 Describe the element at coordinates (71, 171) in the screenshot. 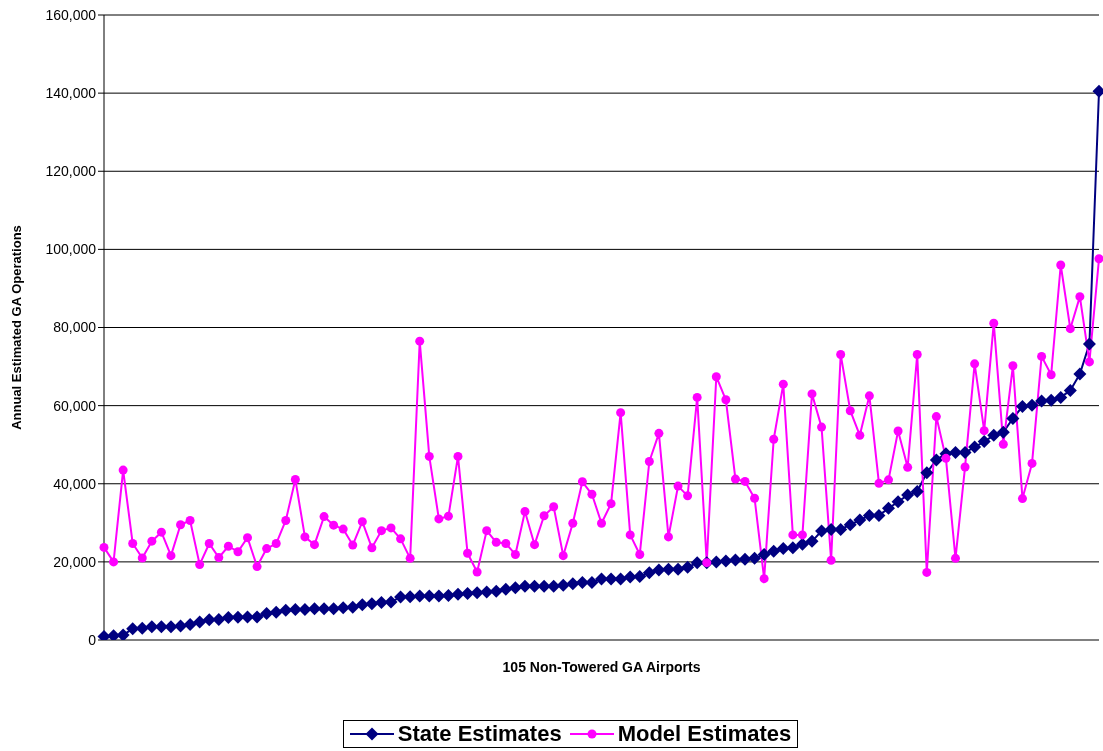

I see `y-tick-label: 120,000` at that location.